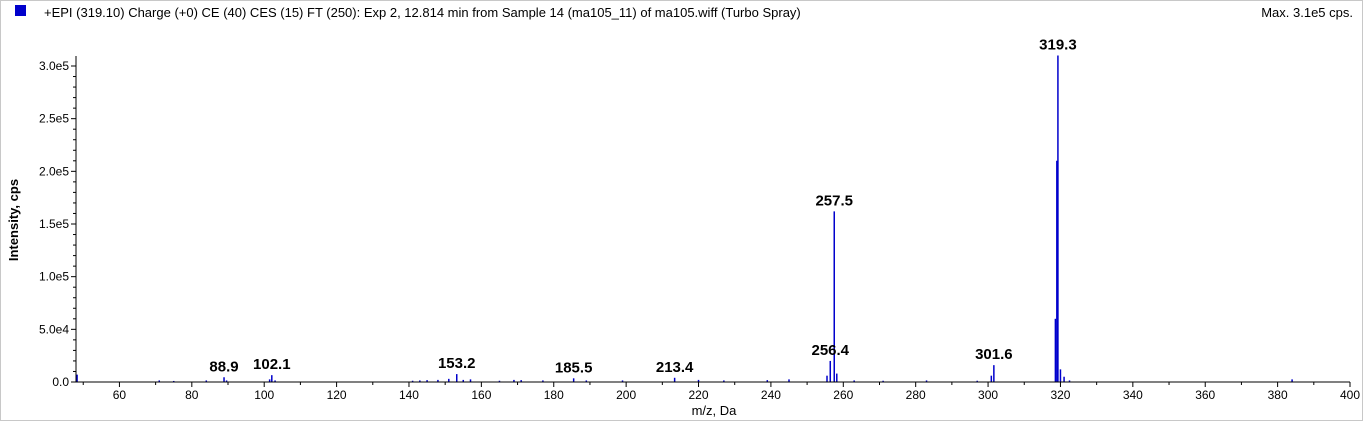 This screenshot has height=421, width=1363. I want to click on x-tick-label: 320, so click(1060, 395).